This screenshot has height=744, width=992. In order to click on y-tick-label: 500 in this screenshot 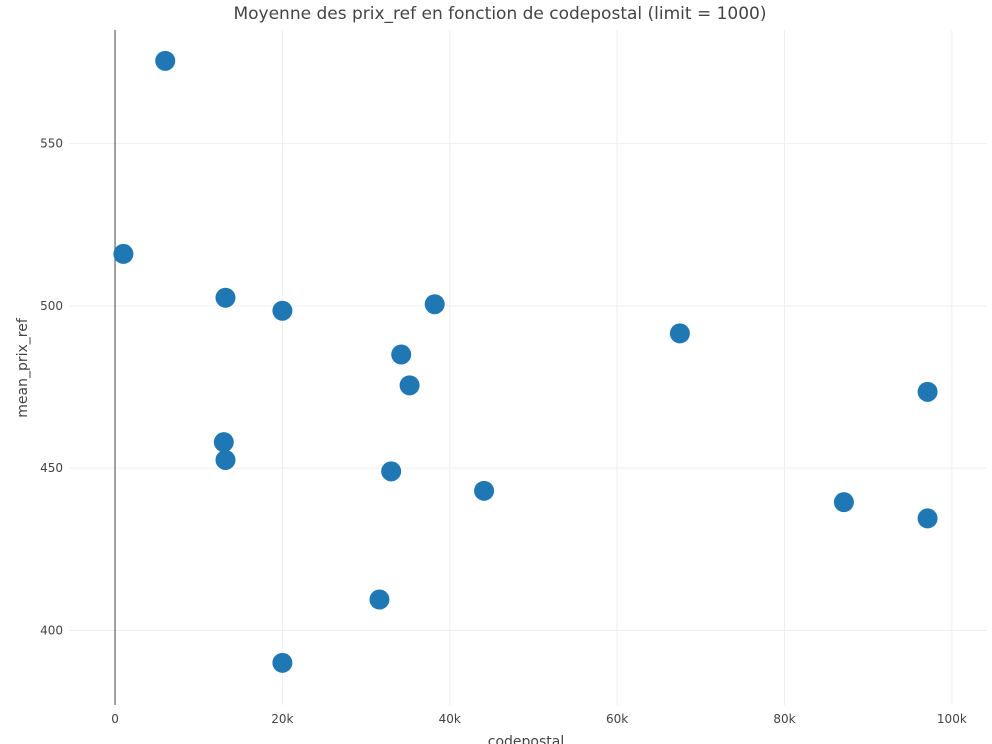, I will do `click(51, 306)`.